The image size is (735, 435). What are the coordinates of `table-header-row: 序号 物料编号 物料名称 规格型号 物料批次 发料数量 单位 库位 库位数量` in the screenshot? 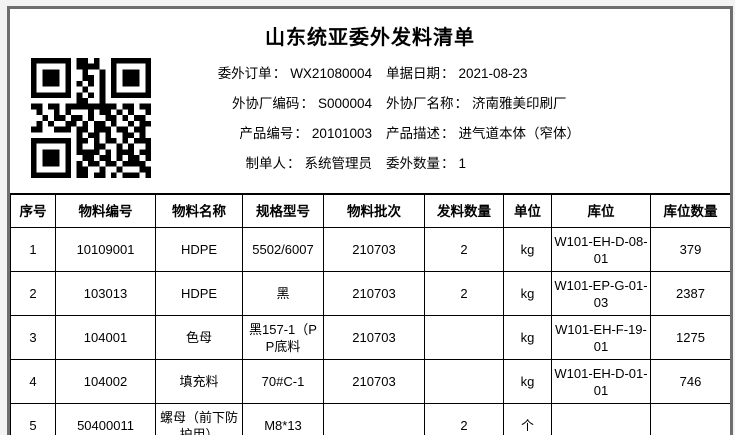 It's located at (370, 211).